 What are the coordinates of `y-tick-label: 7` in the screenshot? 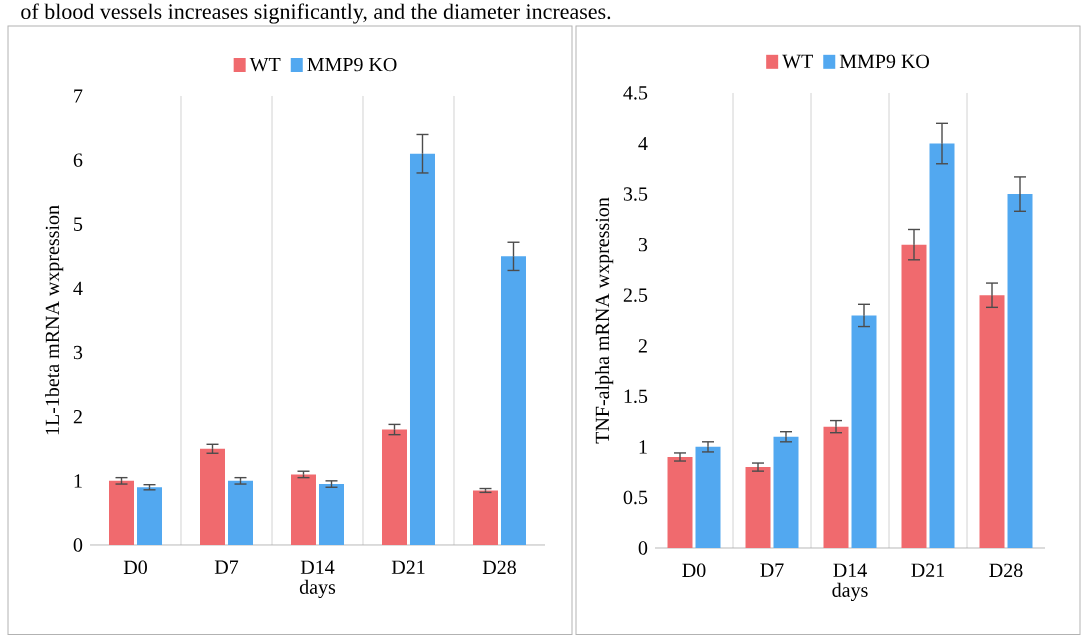 It's located at (78, 96).